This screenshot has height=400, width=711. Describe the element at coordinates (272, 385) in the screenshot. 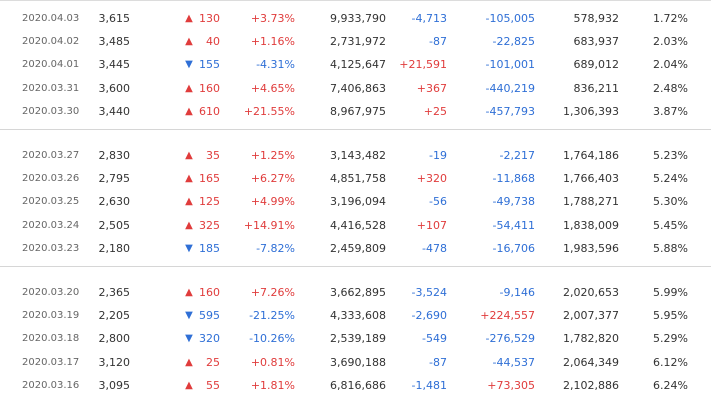

I see `change-percent-cell: +1.81%` at that location.